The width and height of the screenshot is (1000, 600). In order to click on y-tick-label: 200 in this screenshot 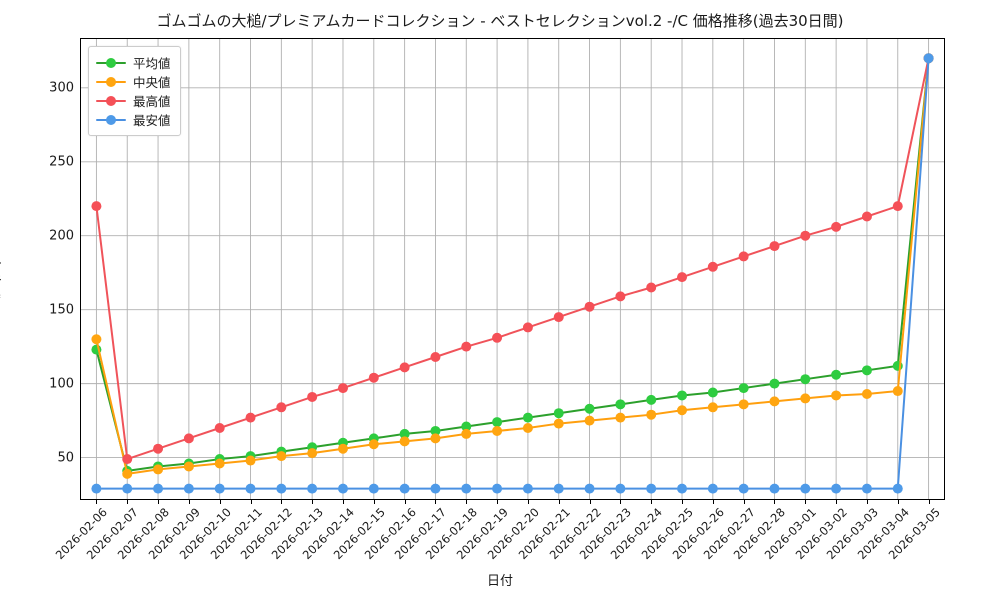, I will do `click(61, 236)`.